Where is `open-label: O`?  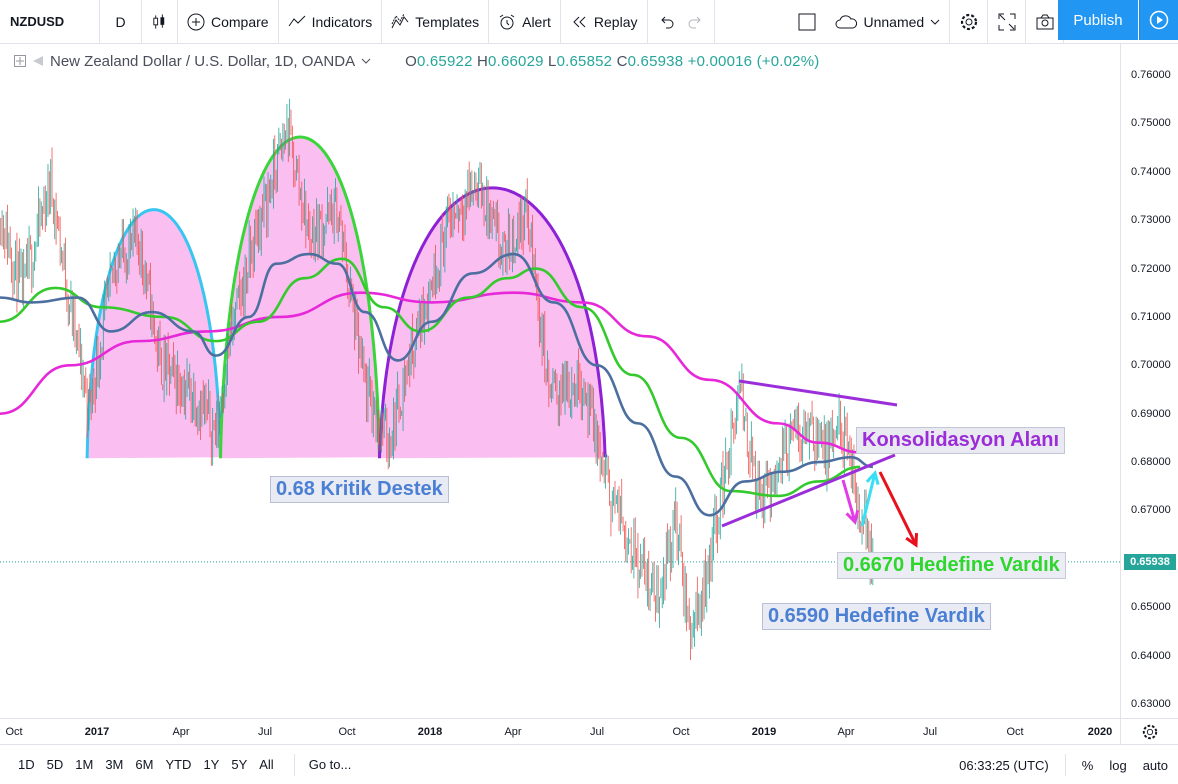 open-label: O is located at coordinates (411, 61).